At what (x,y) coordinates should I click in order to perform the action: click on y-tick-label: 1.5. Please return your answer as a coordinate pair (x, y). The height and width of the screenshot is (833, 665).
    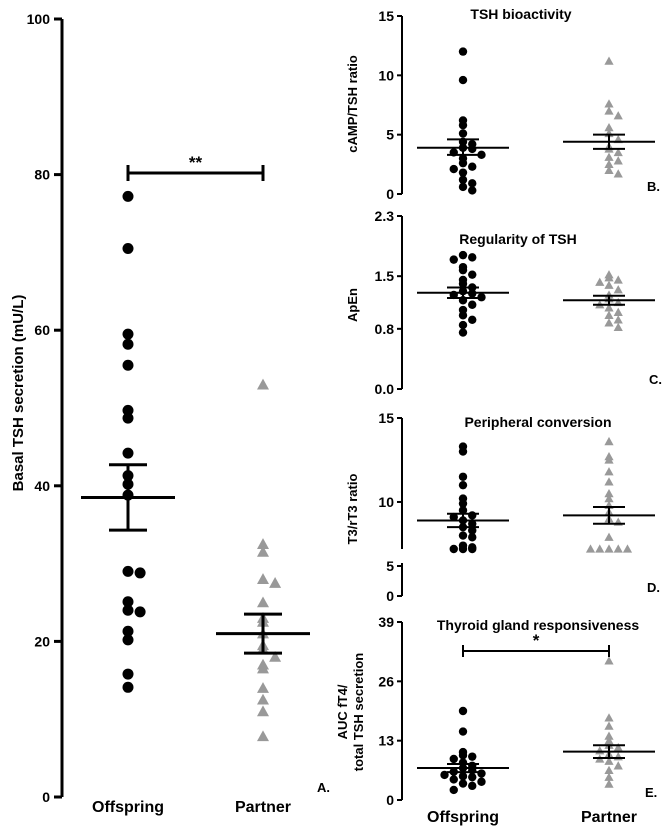
    Looking at the image, I should click on (385, 276).